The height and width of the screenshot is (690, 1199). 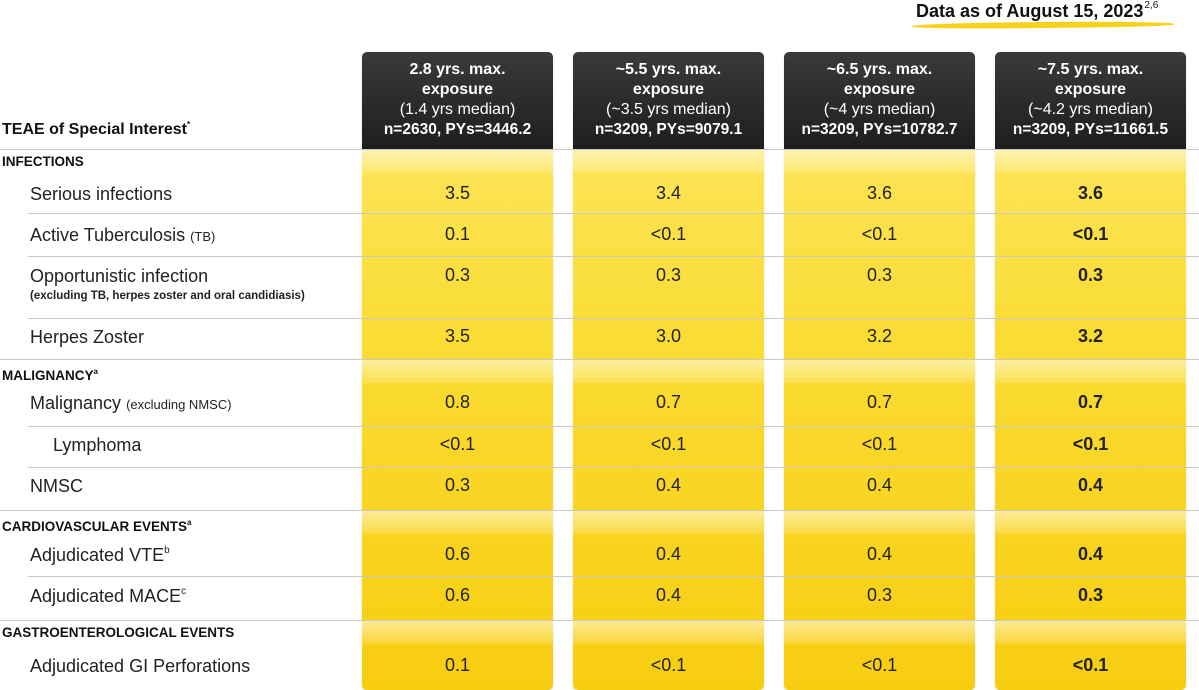 I want to click on data-date-note: Data as of August 15, 20232,6, so click(x=1037, y=12).